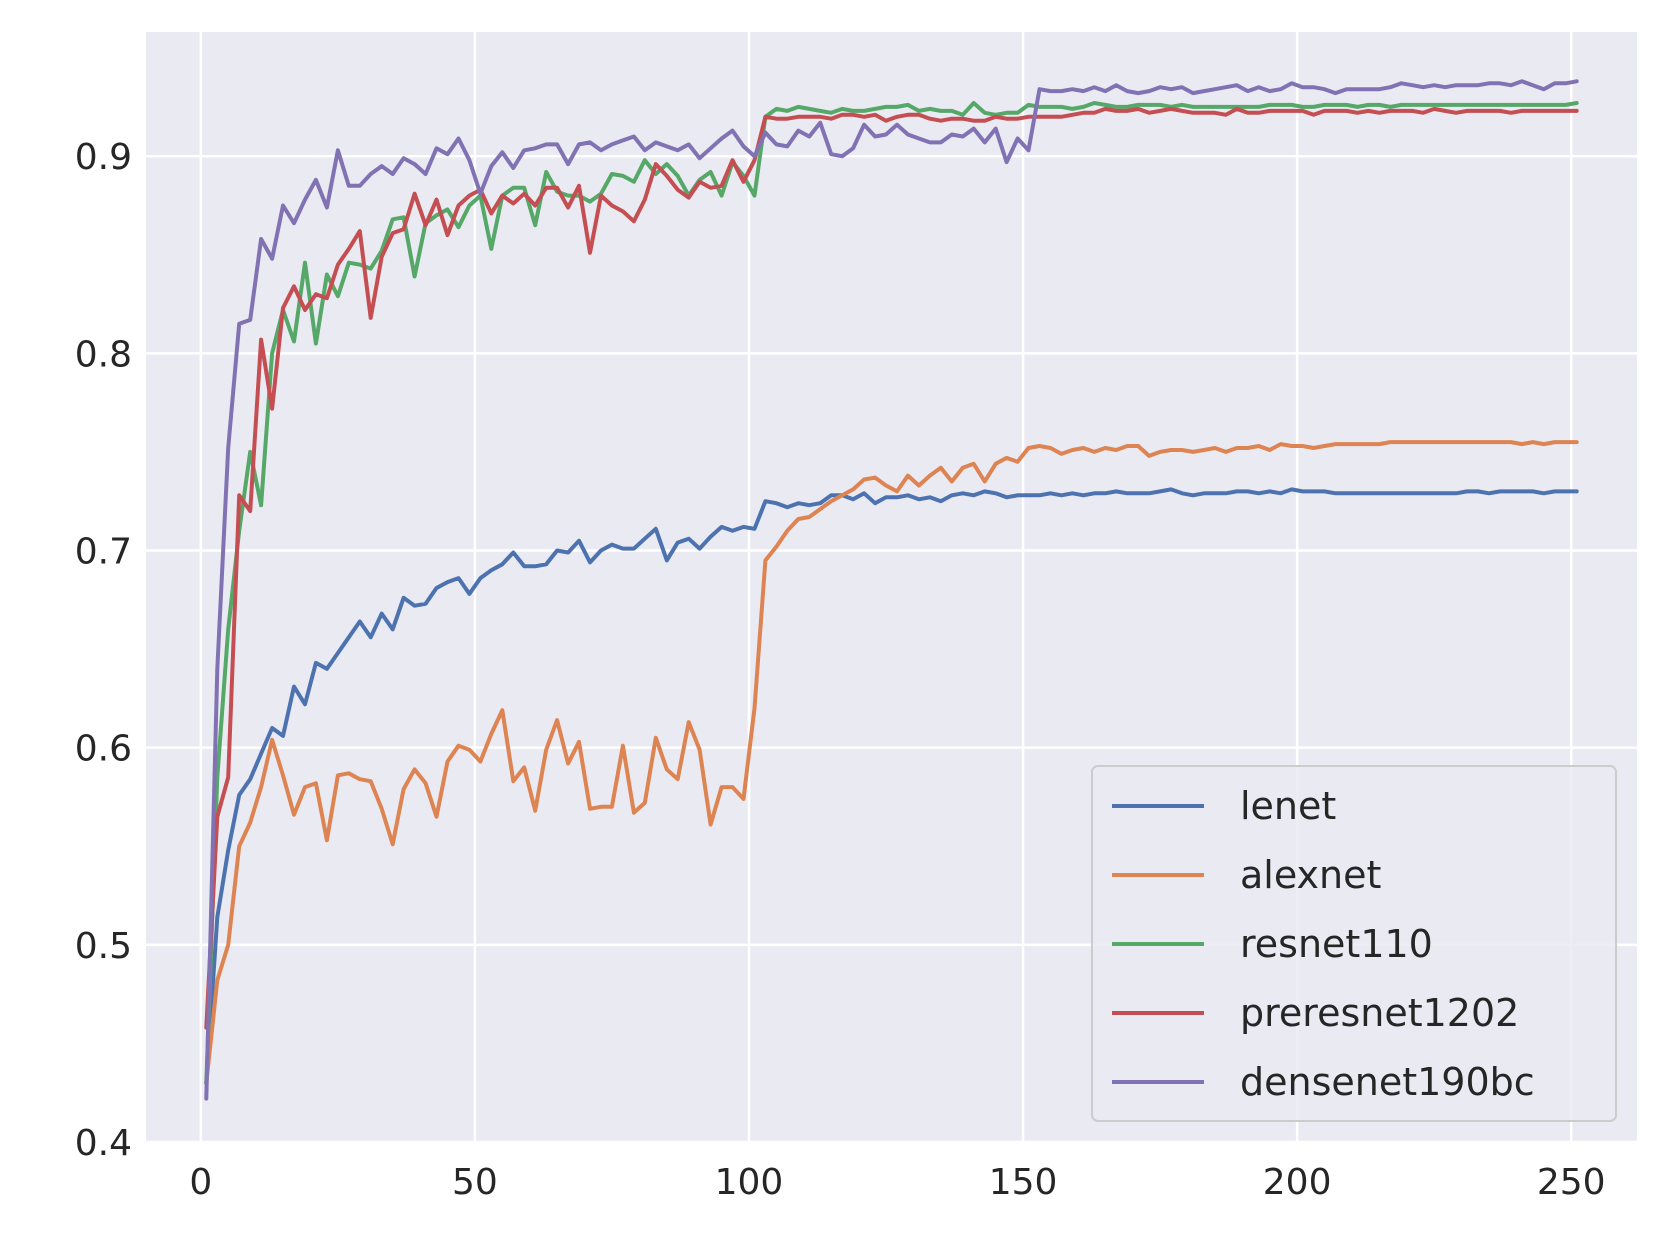 This screenshot has height=1253, width=1660. I want to click on legend-label: densenet190bc, so click(1387, 1082).